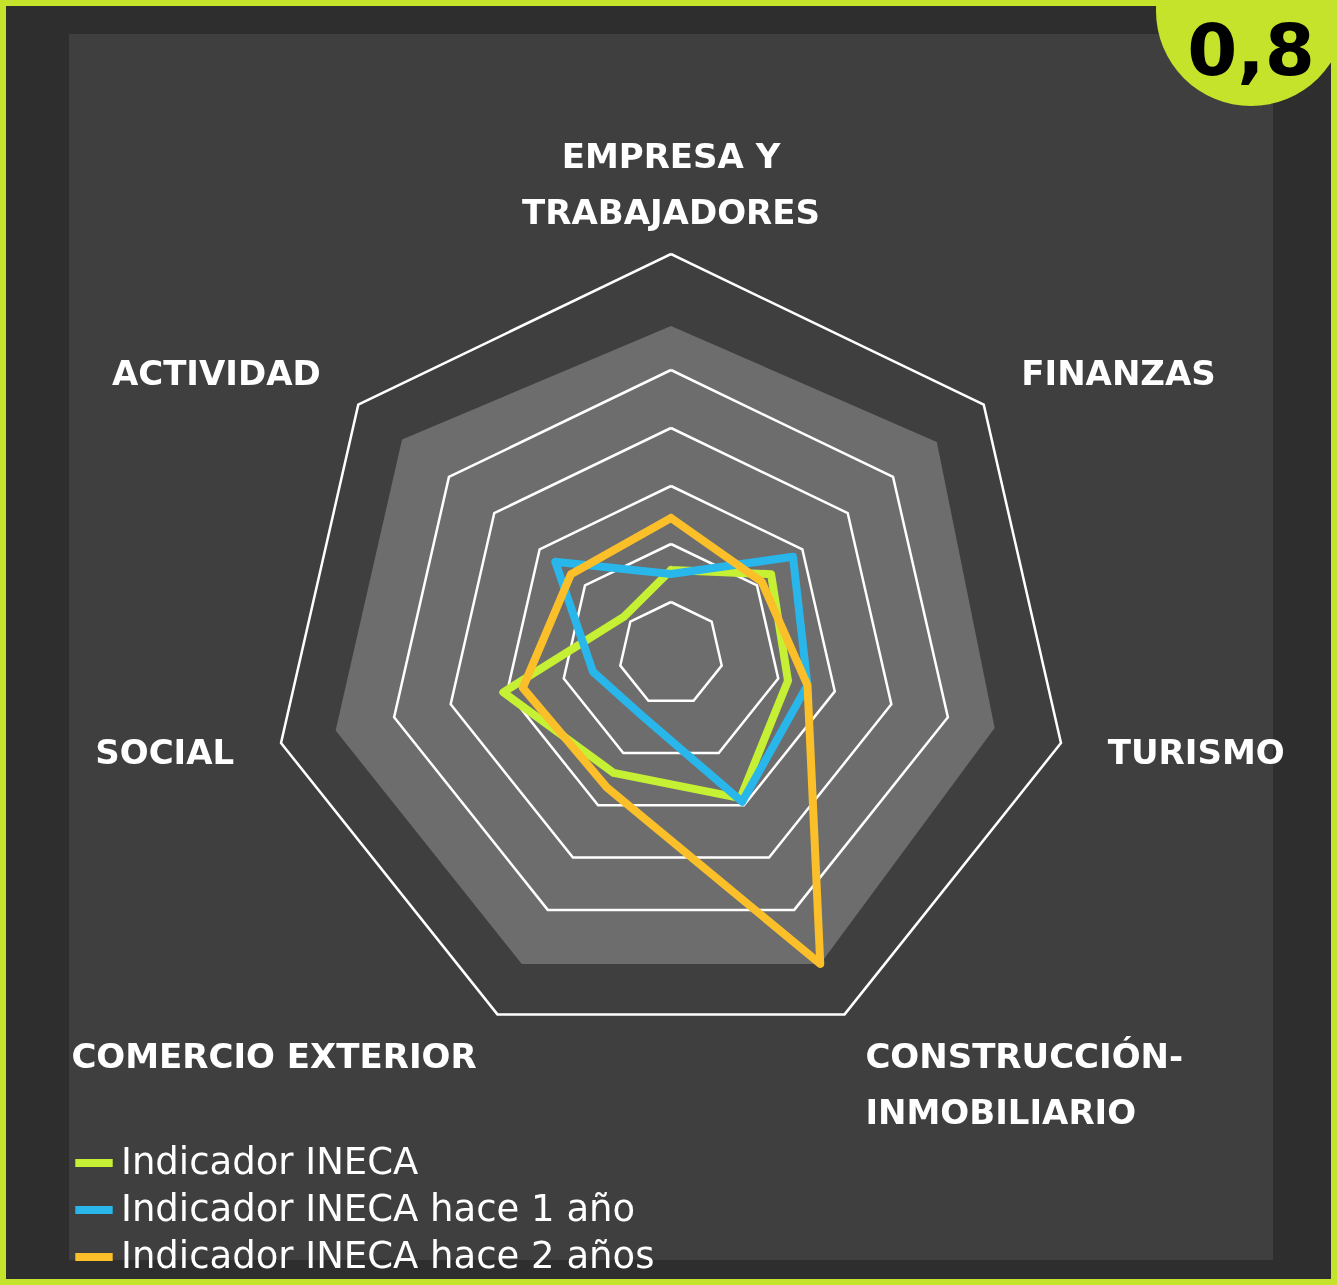 This screenshot has width=1337, height=1285. I want to click on legend-label: Indicador INECA hace 1 año, so click(378, 1208).